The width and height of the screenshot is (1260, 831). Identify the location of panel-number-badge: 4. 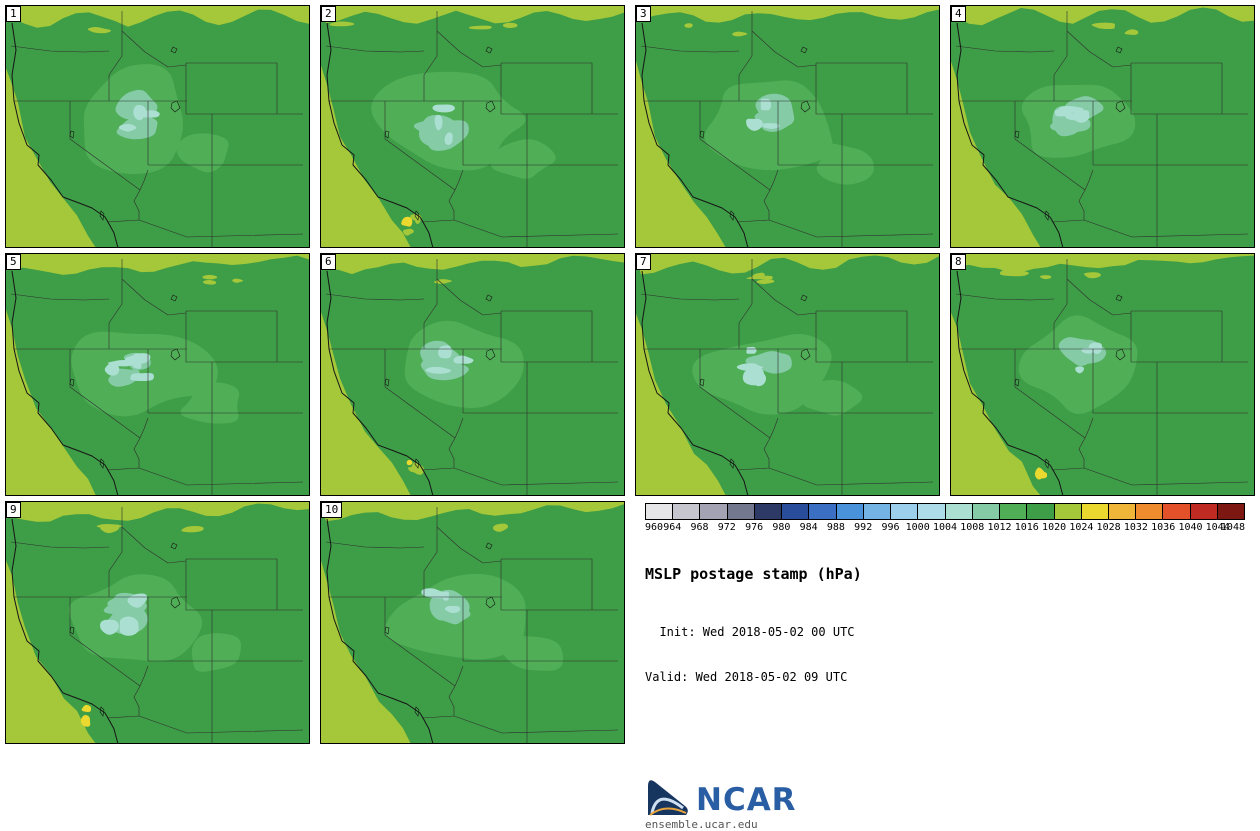
(958, 14).